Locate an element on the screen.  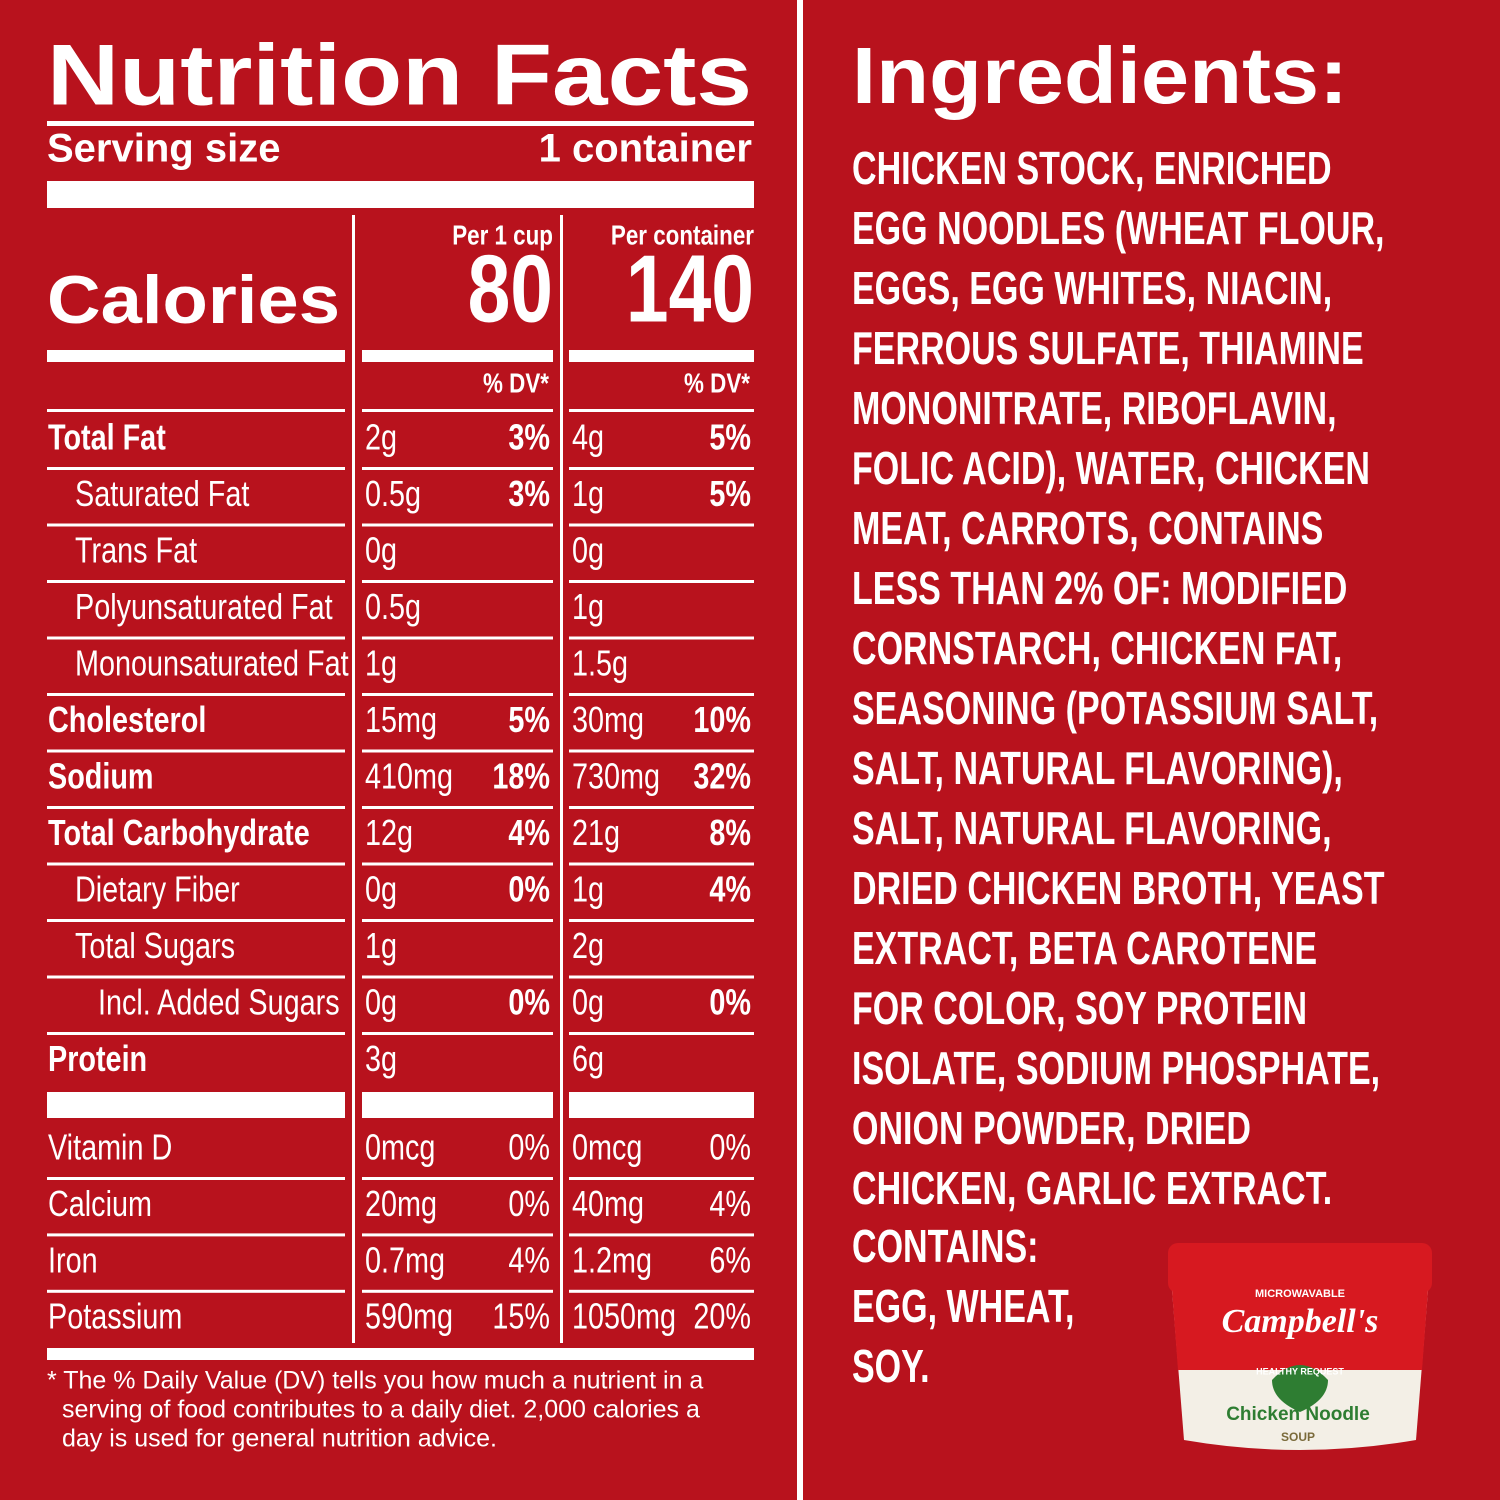
allergen-line: EGG, WHEAT, is located at coordinates (963, 1306).